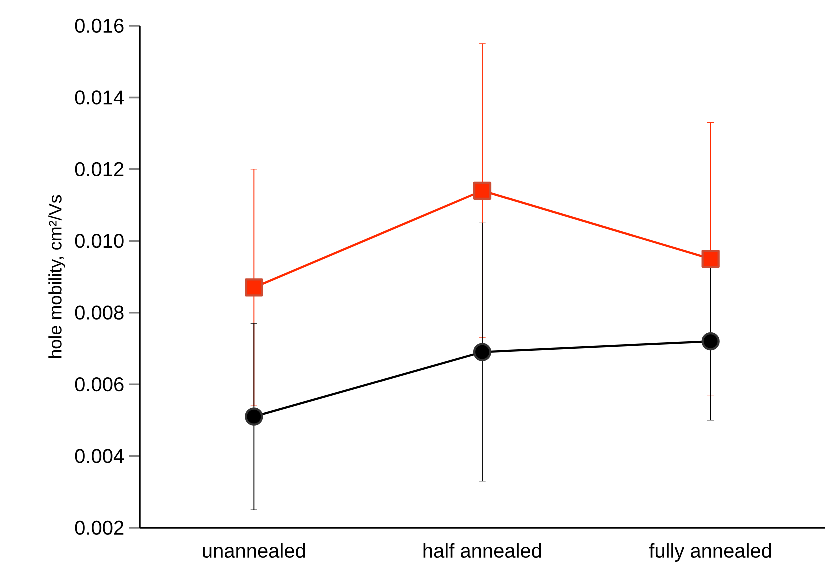 This screenshot has width=825, height=573. I want to click on y-tick-label: 0.014, so click(99, 97).